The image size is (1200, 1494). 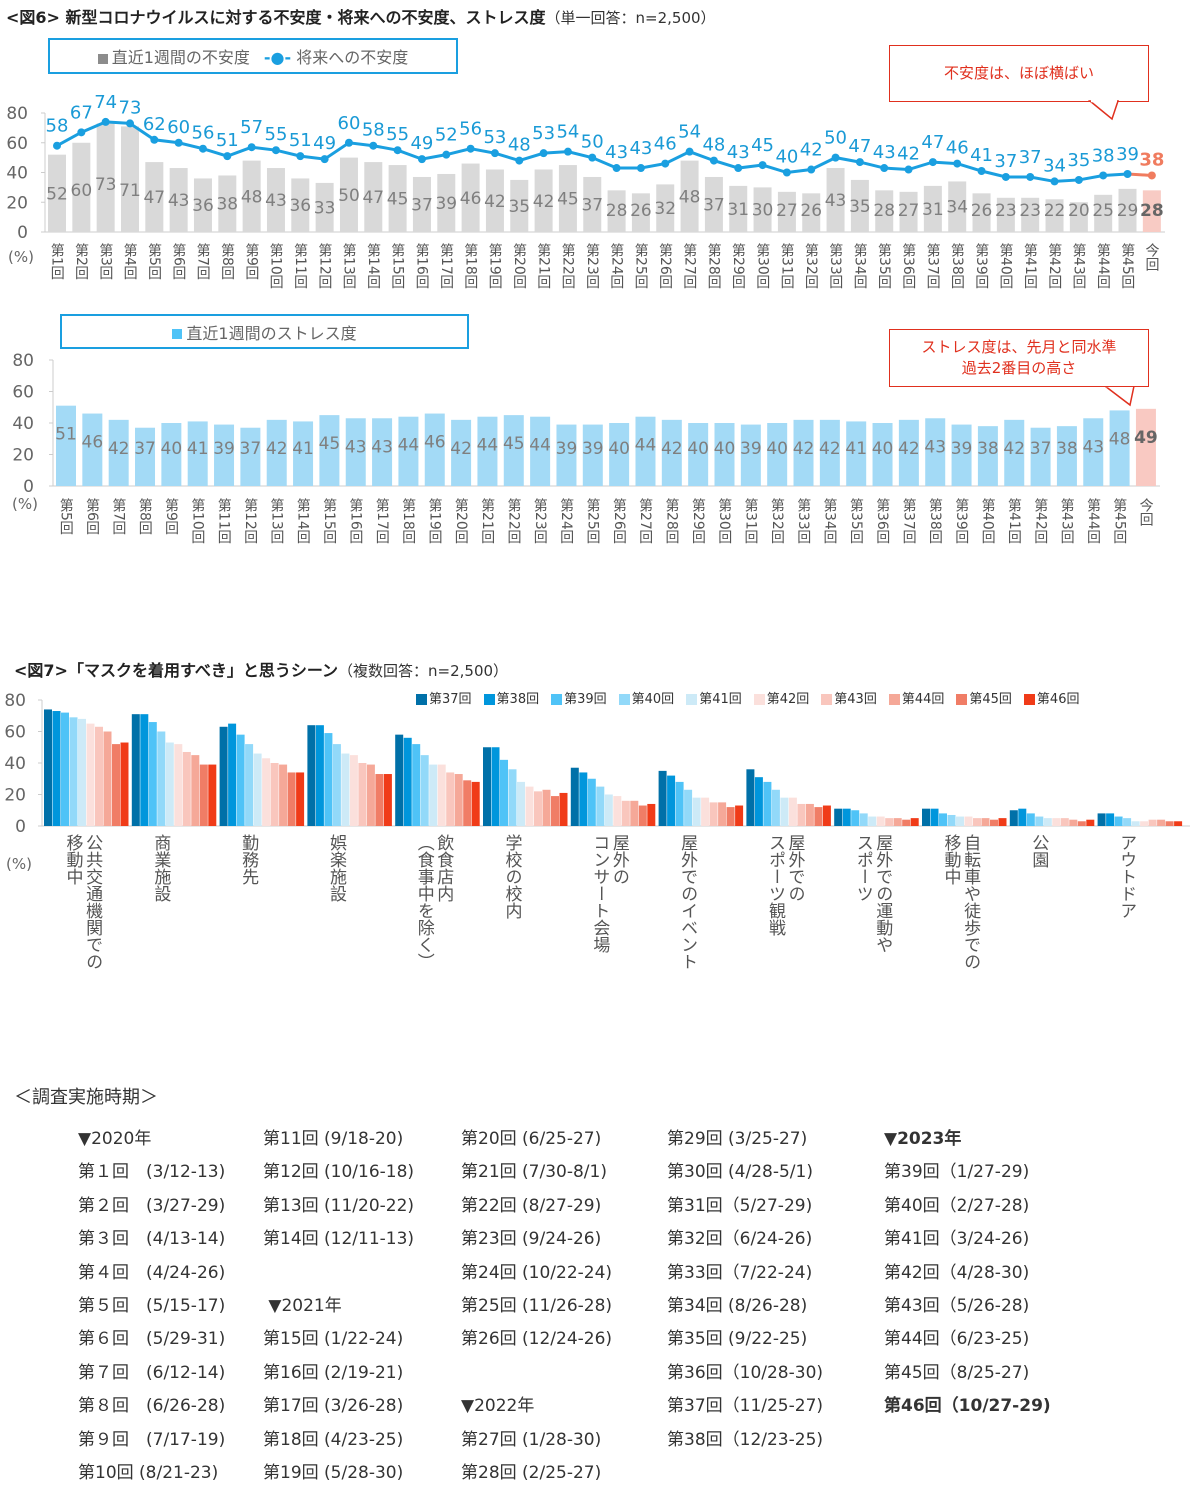 I want to click on schedule-item: 第39回（1/27-29), so click(x=957, y=1172).